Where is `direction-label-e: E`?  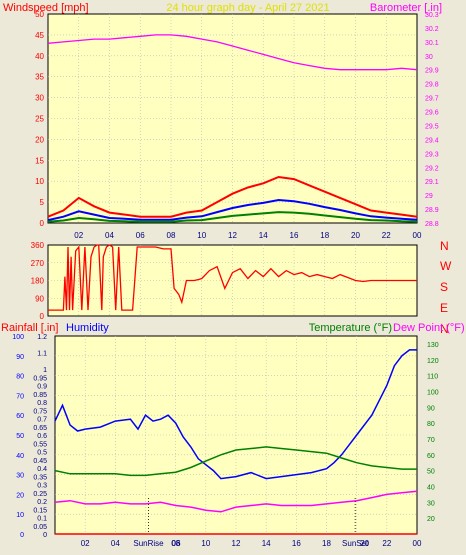 direction-label-e: E is located at coordinates (444, 308).